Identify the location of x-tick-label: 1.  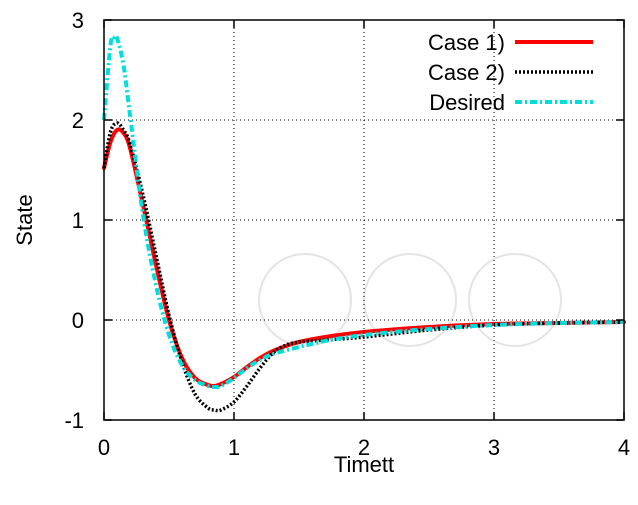
(234, 447).